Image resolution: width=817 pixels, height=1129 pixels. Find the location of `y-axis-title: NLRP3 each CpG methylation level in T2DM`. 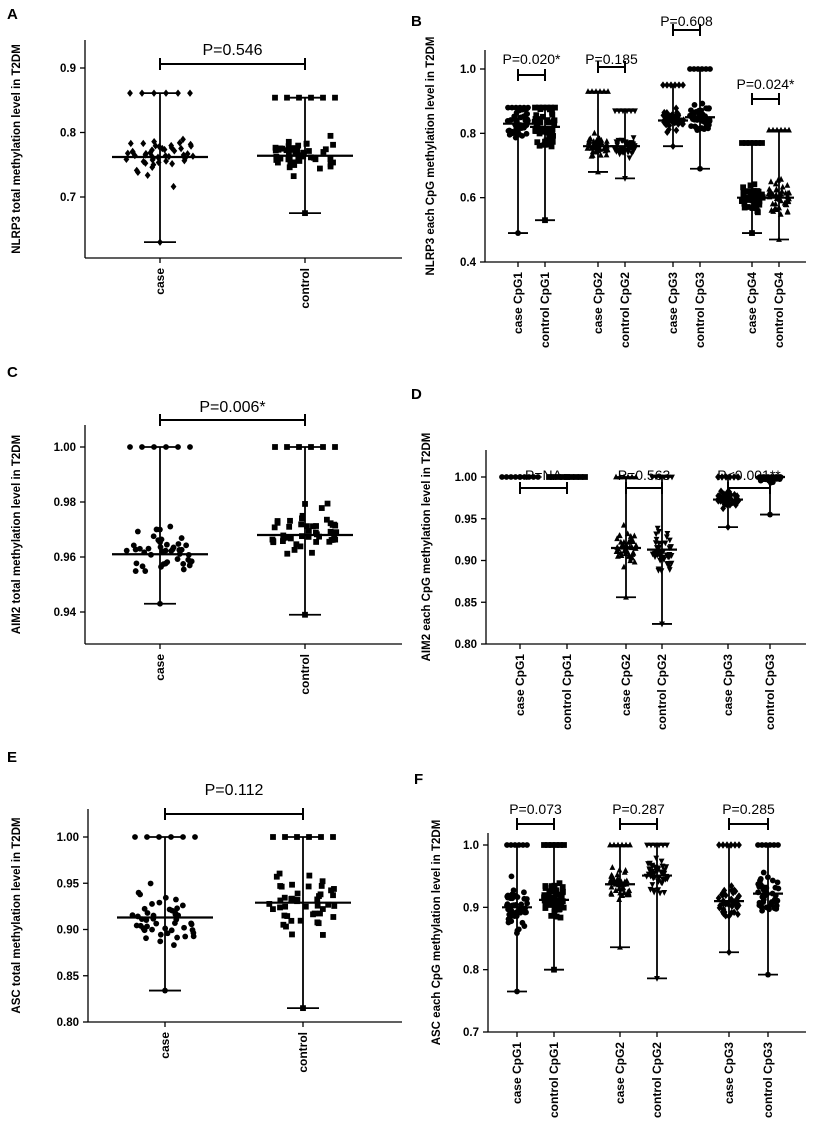

y-axis-title: NLRP3 each CpG methylation level in T2DM is located at coordinates (431, 156).